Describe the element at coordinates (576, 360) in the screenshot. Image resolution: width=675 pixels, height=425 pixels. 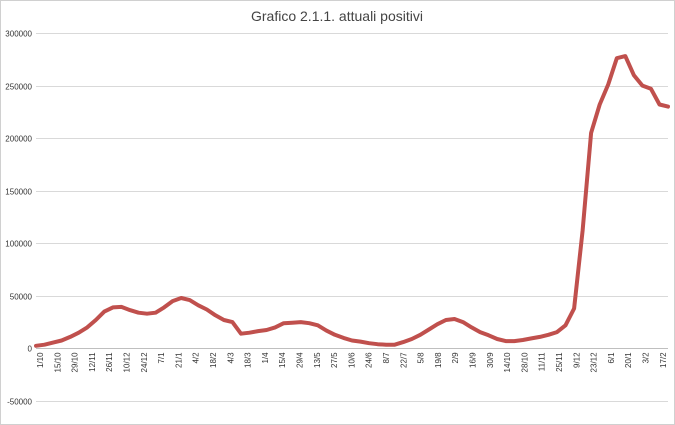
I see `x-tick-label: 9/12` at that location.